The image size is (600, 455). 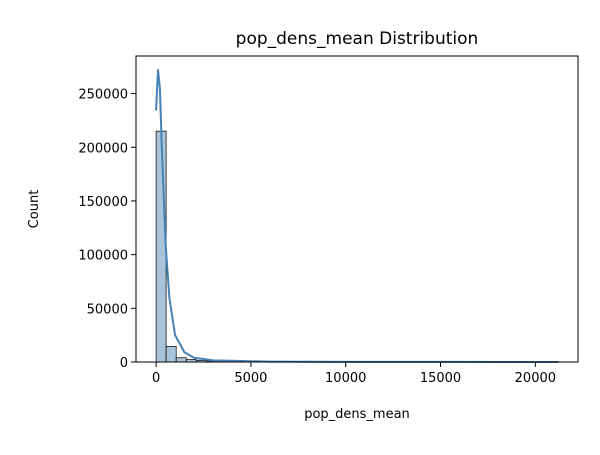 What do you see at coordinates (103, 148) in the screenshot?
I see `y-tick-label: 200000` at bounding box center [103, 148].